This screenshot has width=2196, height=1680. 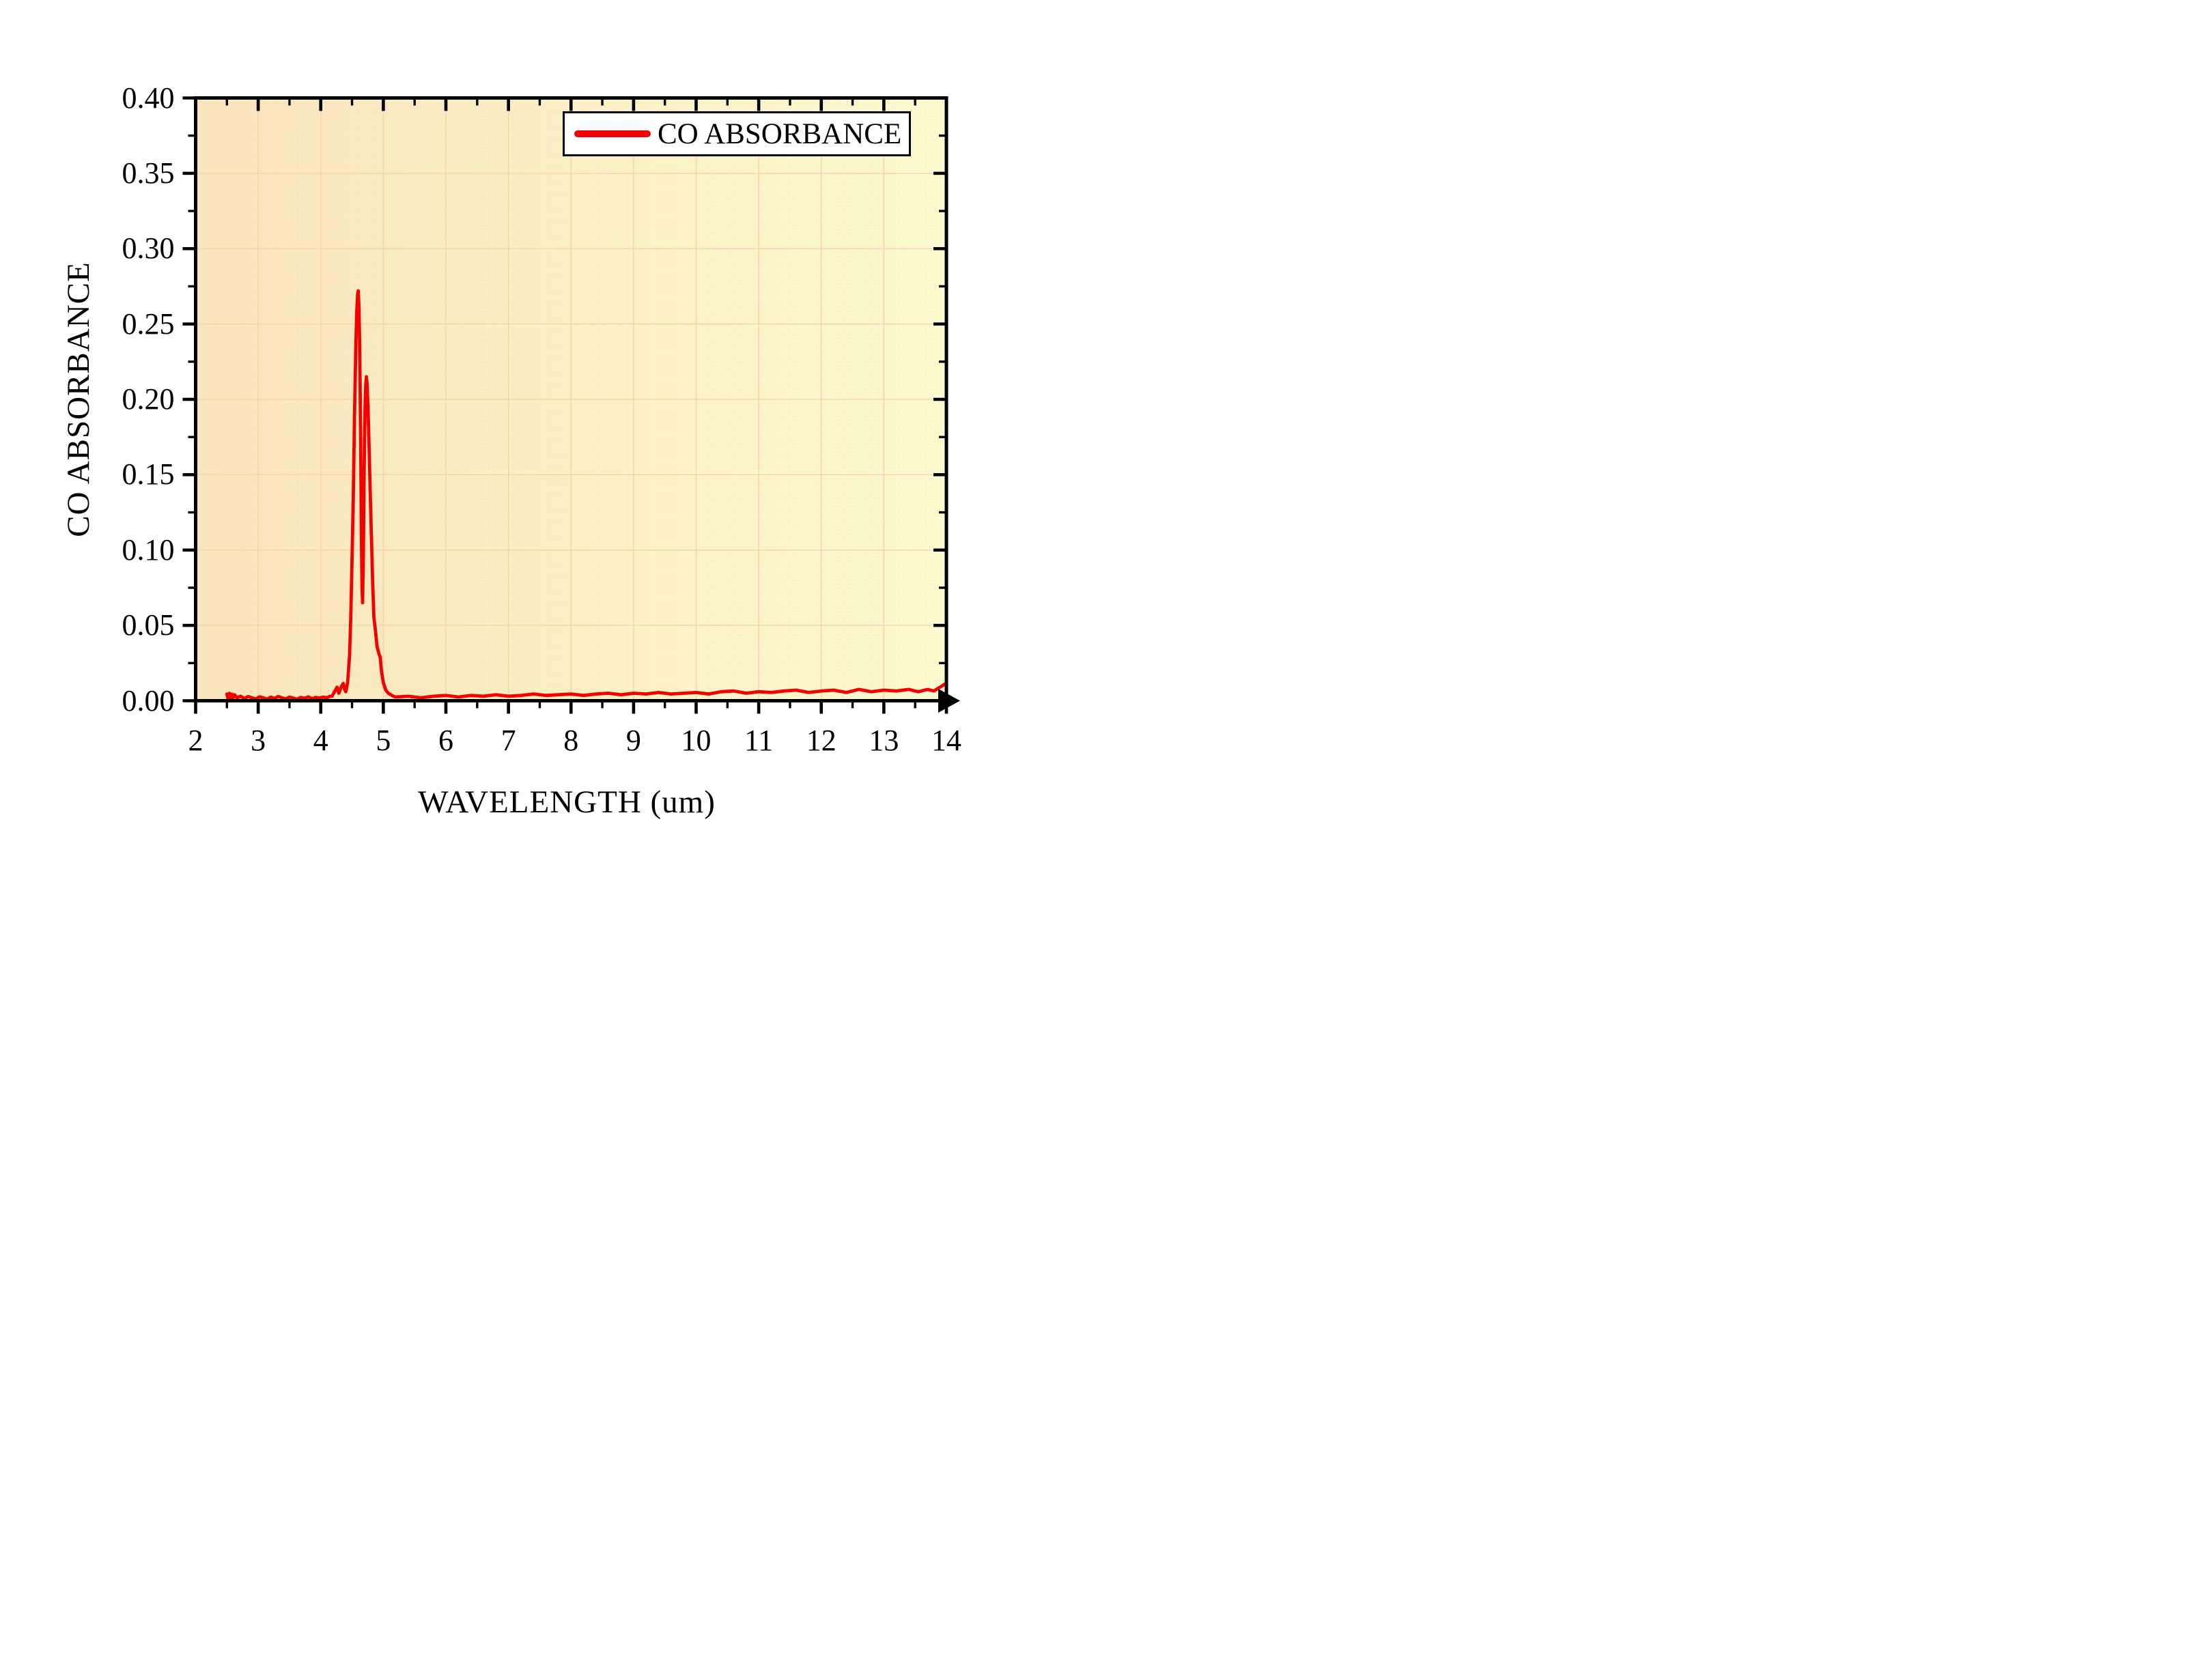 I want to click on x-tick-label-10: 10, so click(x=697, y=740).